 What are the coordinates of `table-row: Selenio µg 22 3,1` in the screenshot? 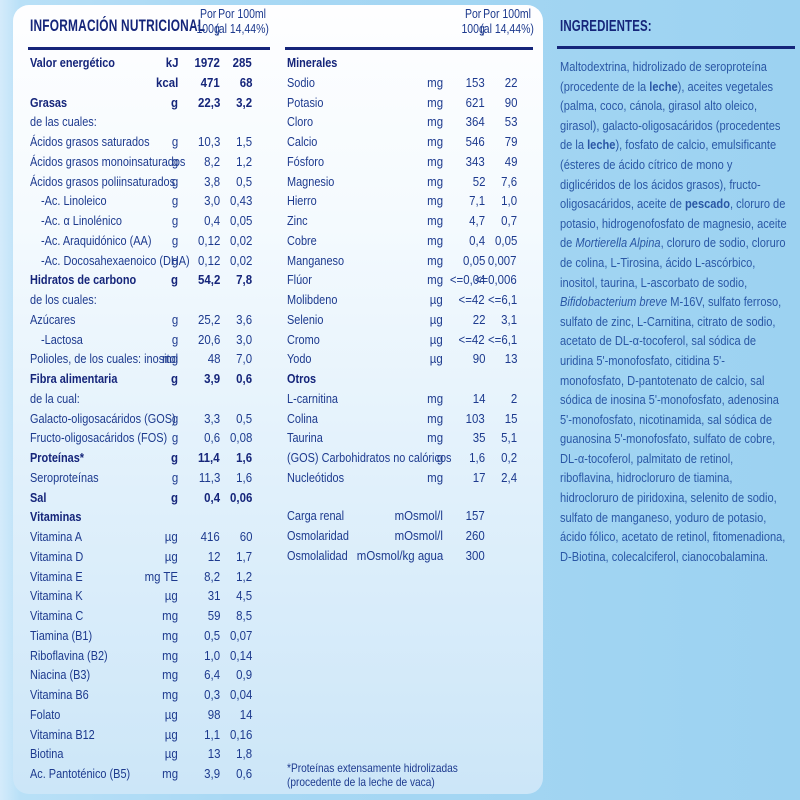 It's located at (402, 320).